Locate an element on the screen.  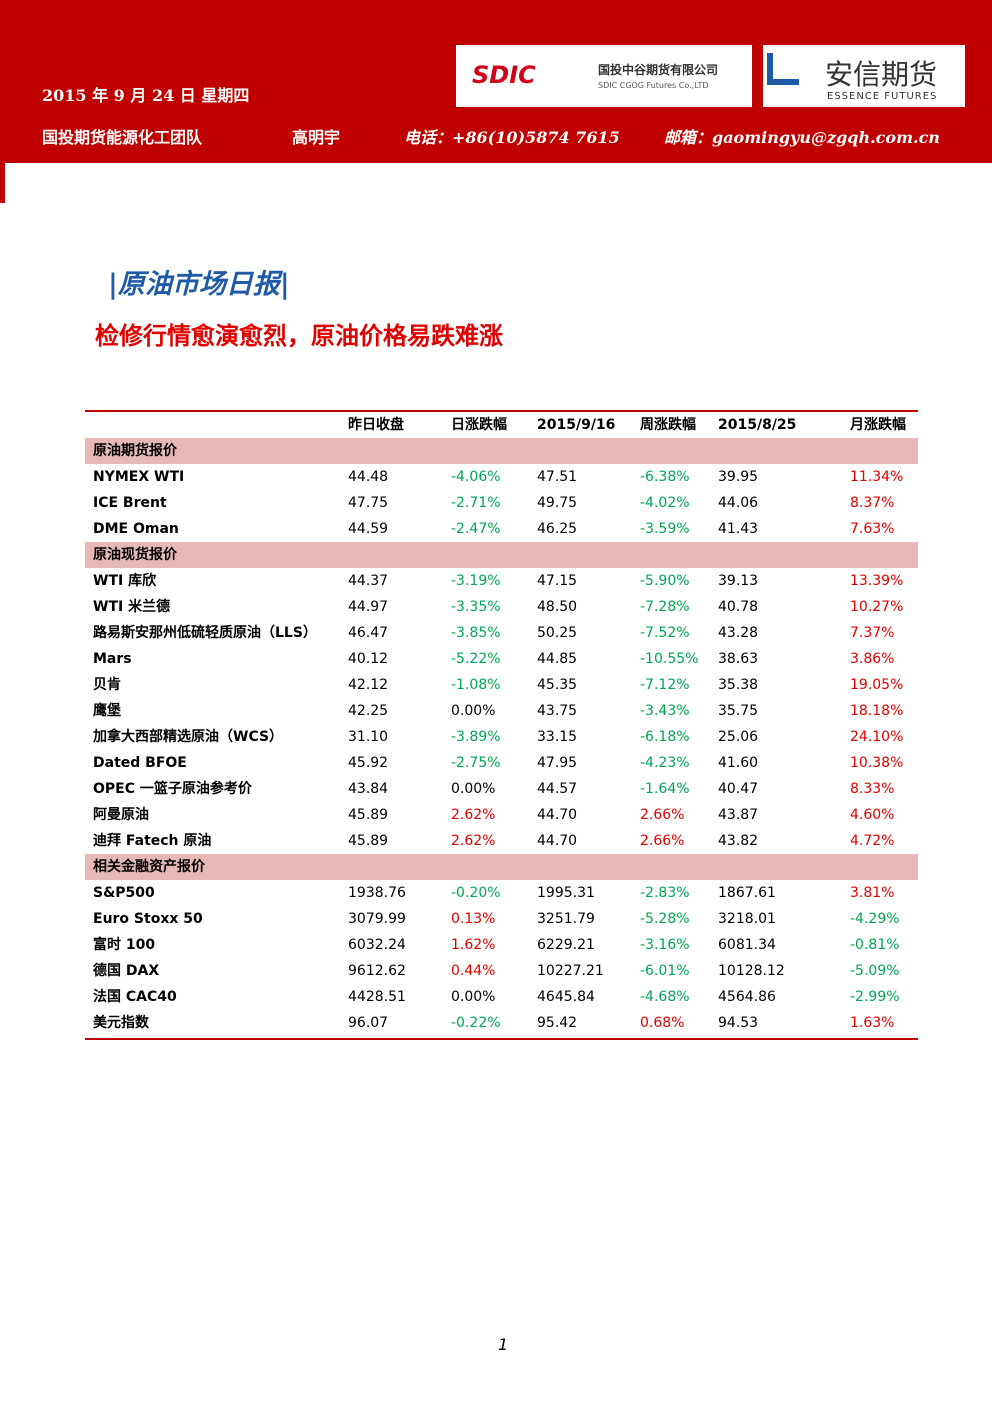
cell-value: -3.19% is located at coordinates (476, 581).